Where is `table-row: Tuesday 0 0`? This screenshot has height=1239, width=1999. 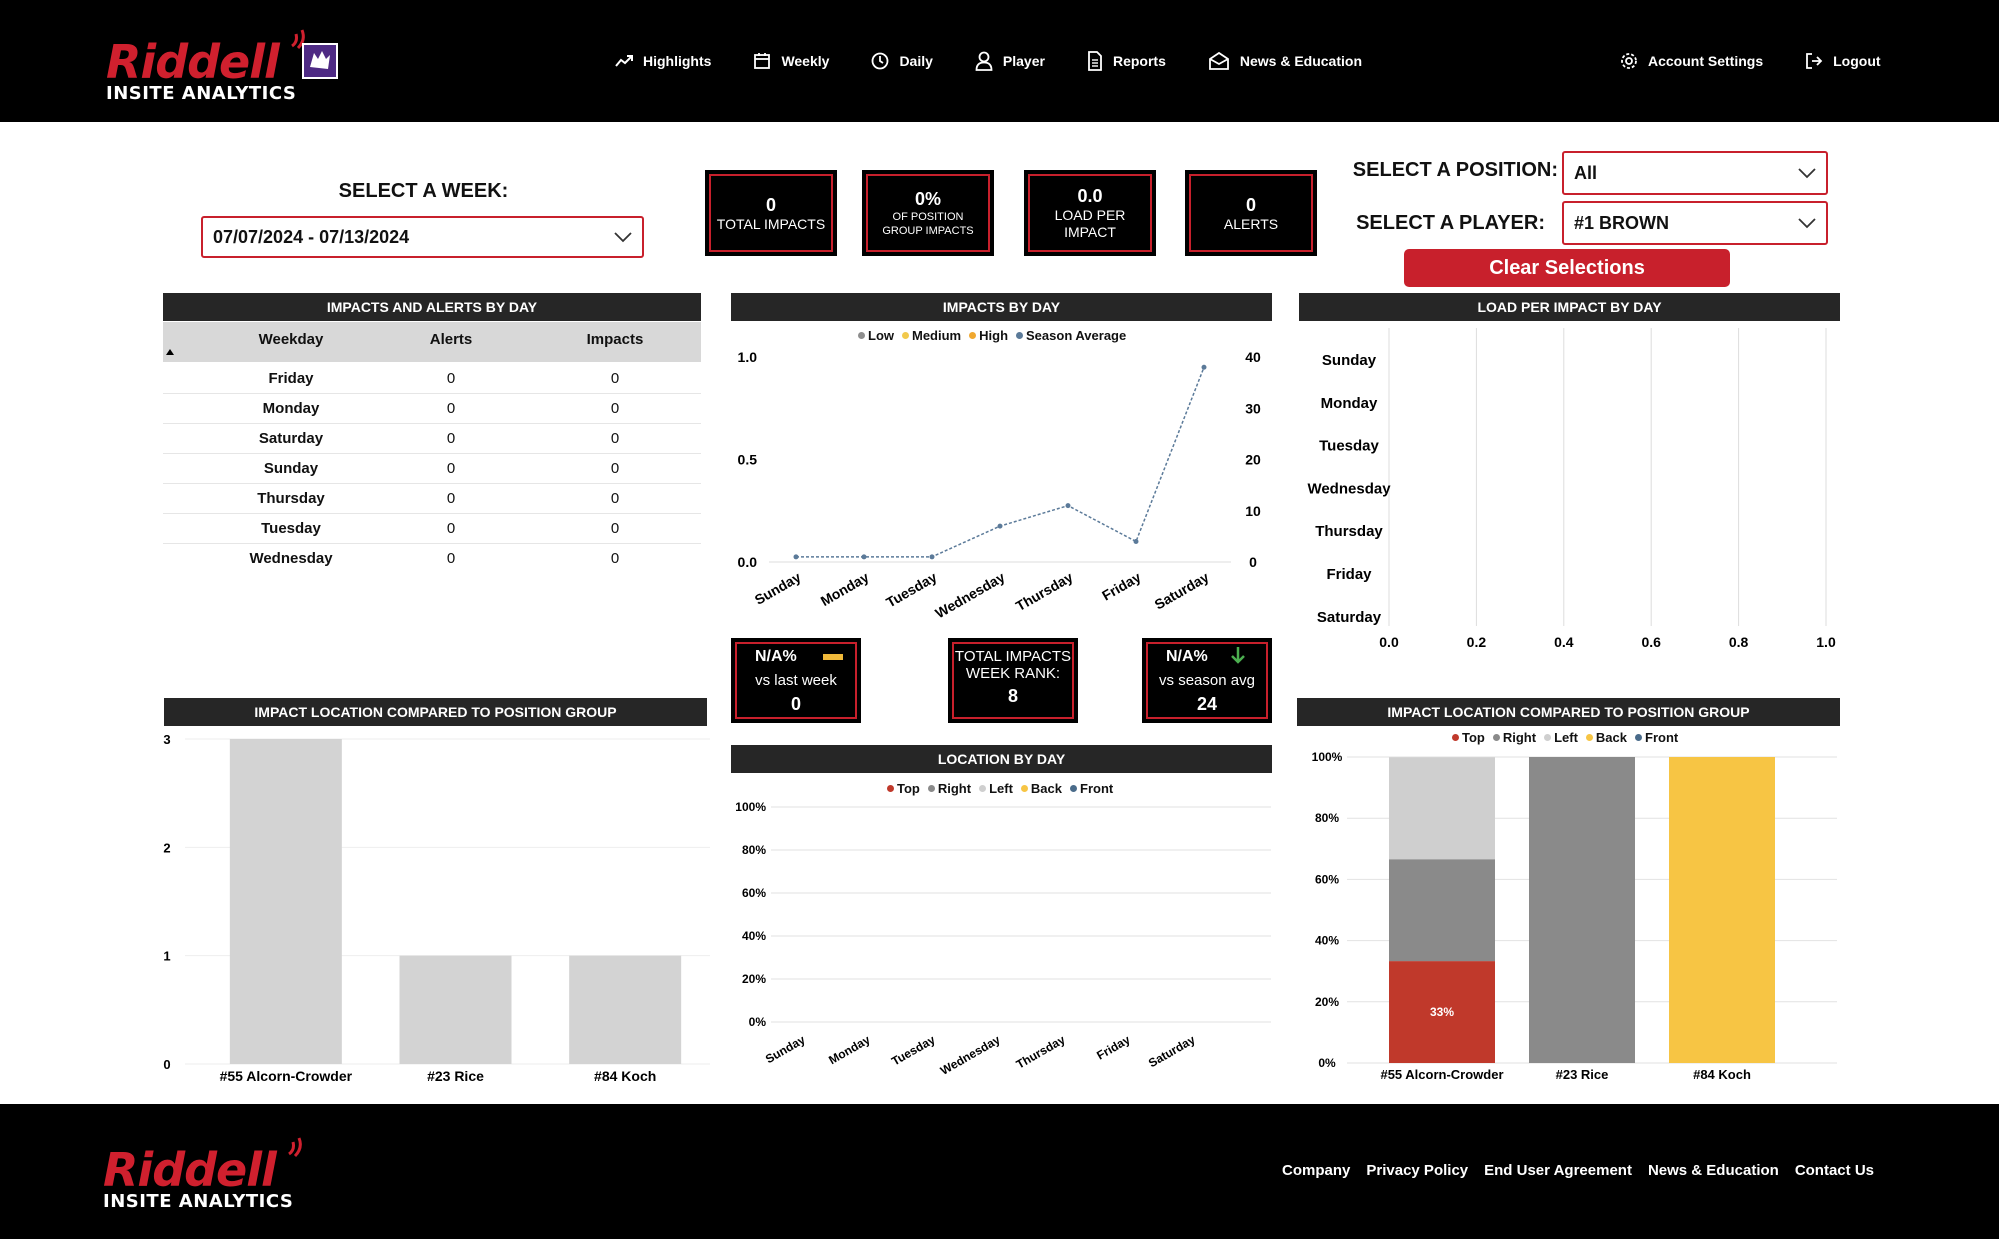 table-row: Tuesday 0 0 is located at coordinates (432, 529).